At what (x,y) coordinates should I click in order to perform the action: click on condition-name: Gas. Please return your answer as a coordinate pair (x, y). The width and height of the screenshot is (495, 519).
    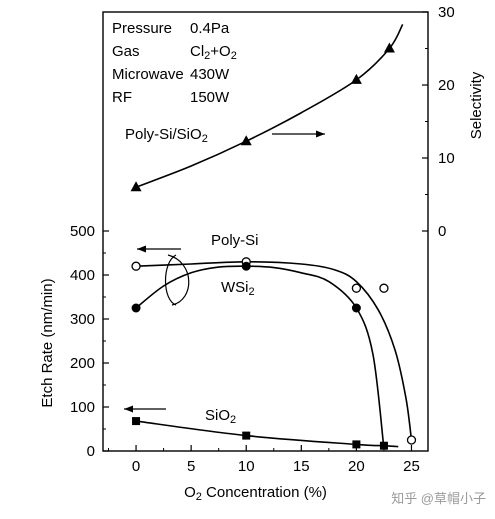
    Looking at the image, I should click on (126, 51).